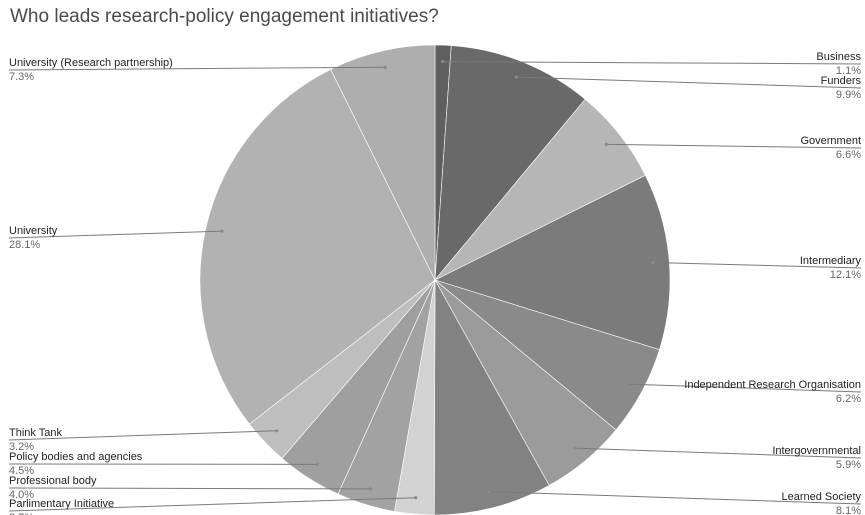  What do you see at coordinates (848, 95) in the screenshot?
I see `slice-value-funders: 9.9%` at bounding box center [848, 95].